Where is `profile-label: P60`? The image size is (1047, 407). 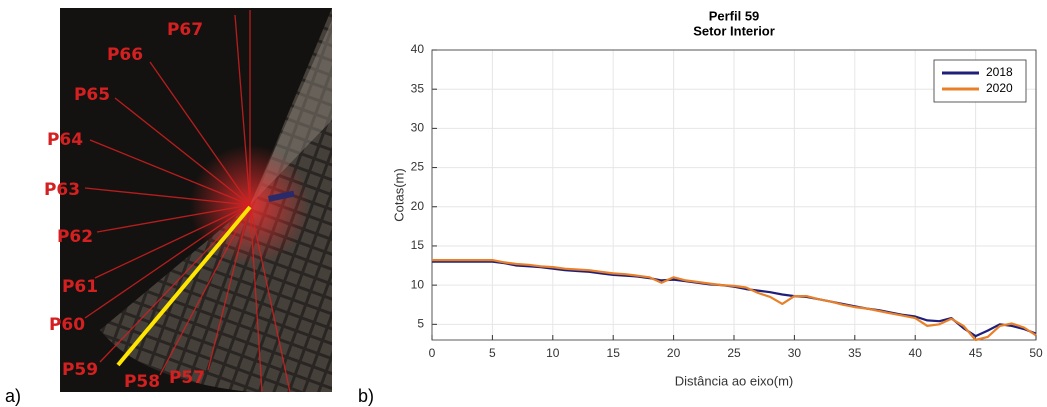
profile-label: P60 is located at coordinates (67, 325).